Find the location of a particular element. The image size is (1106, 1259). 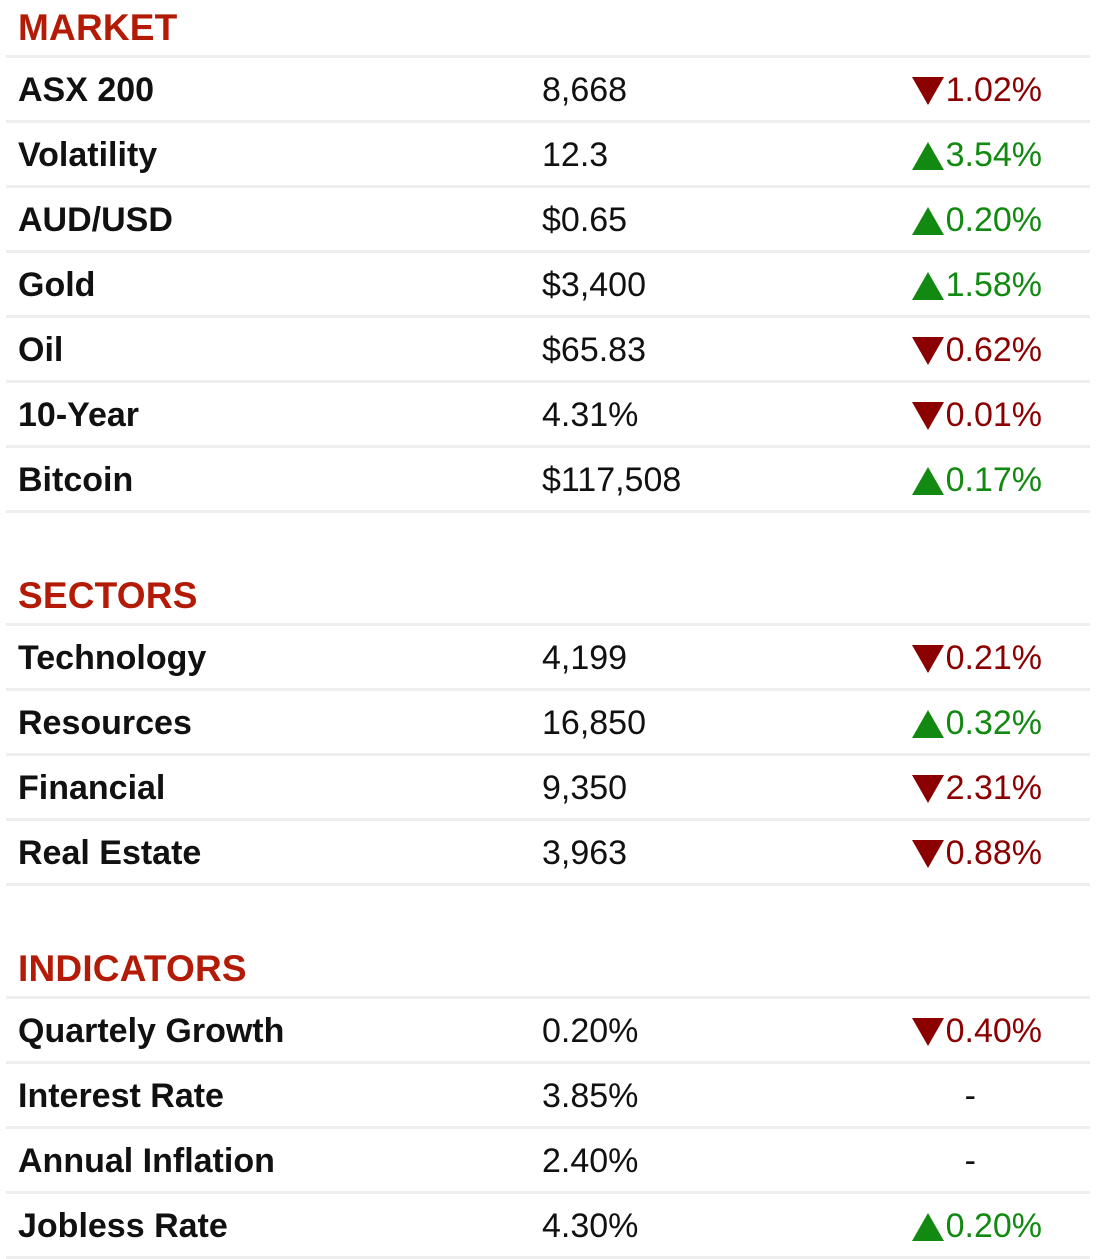

row-change: 2.31% is located at coordinates (976, 788).